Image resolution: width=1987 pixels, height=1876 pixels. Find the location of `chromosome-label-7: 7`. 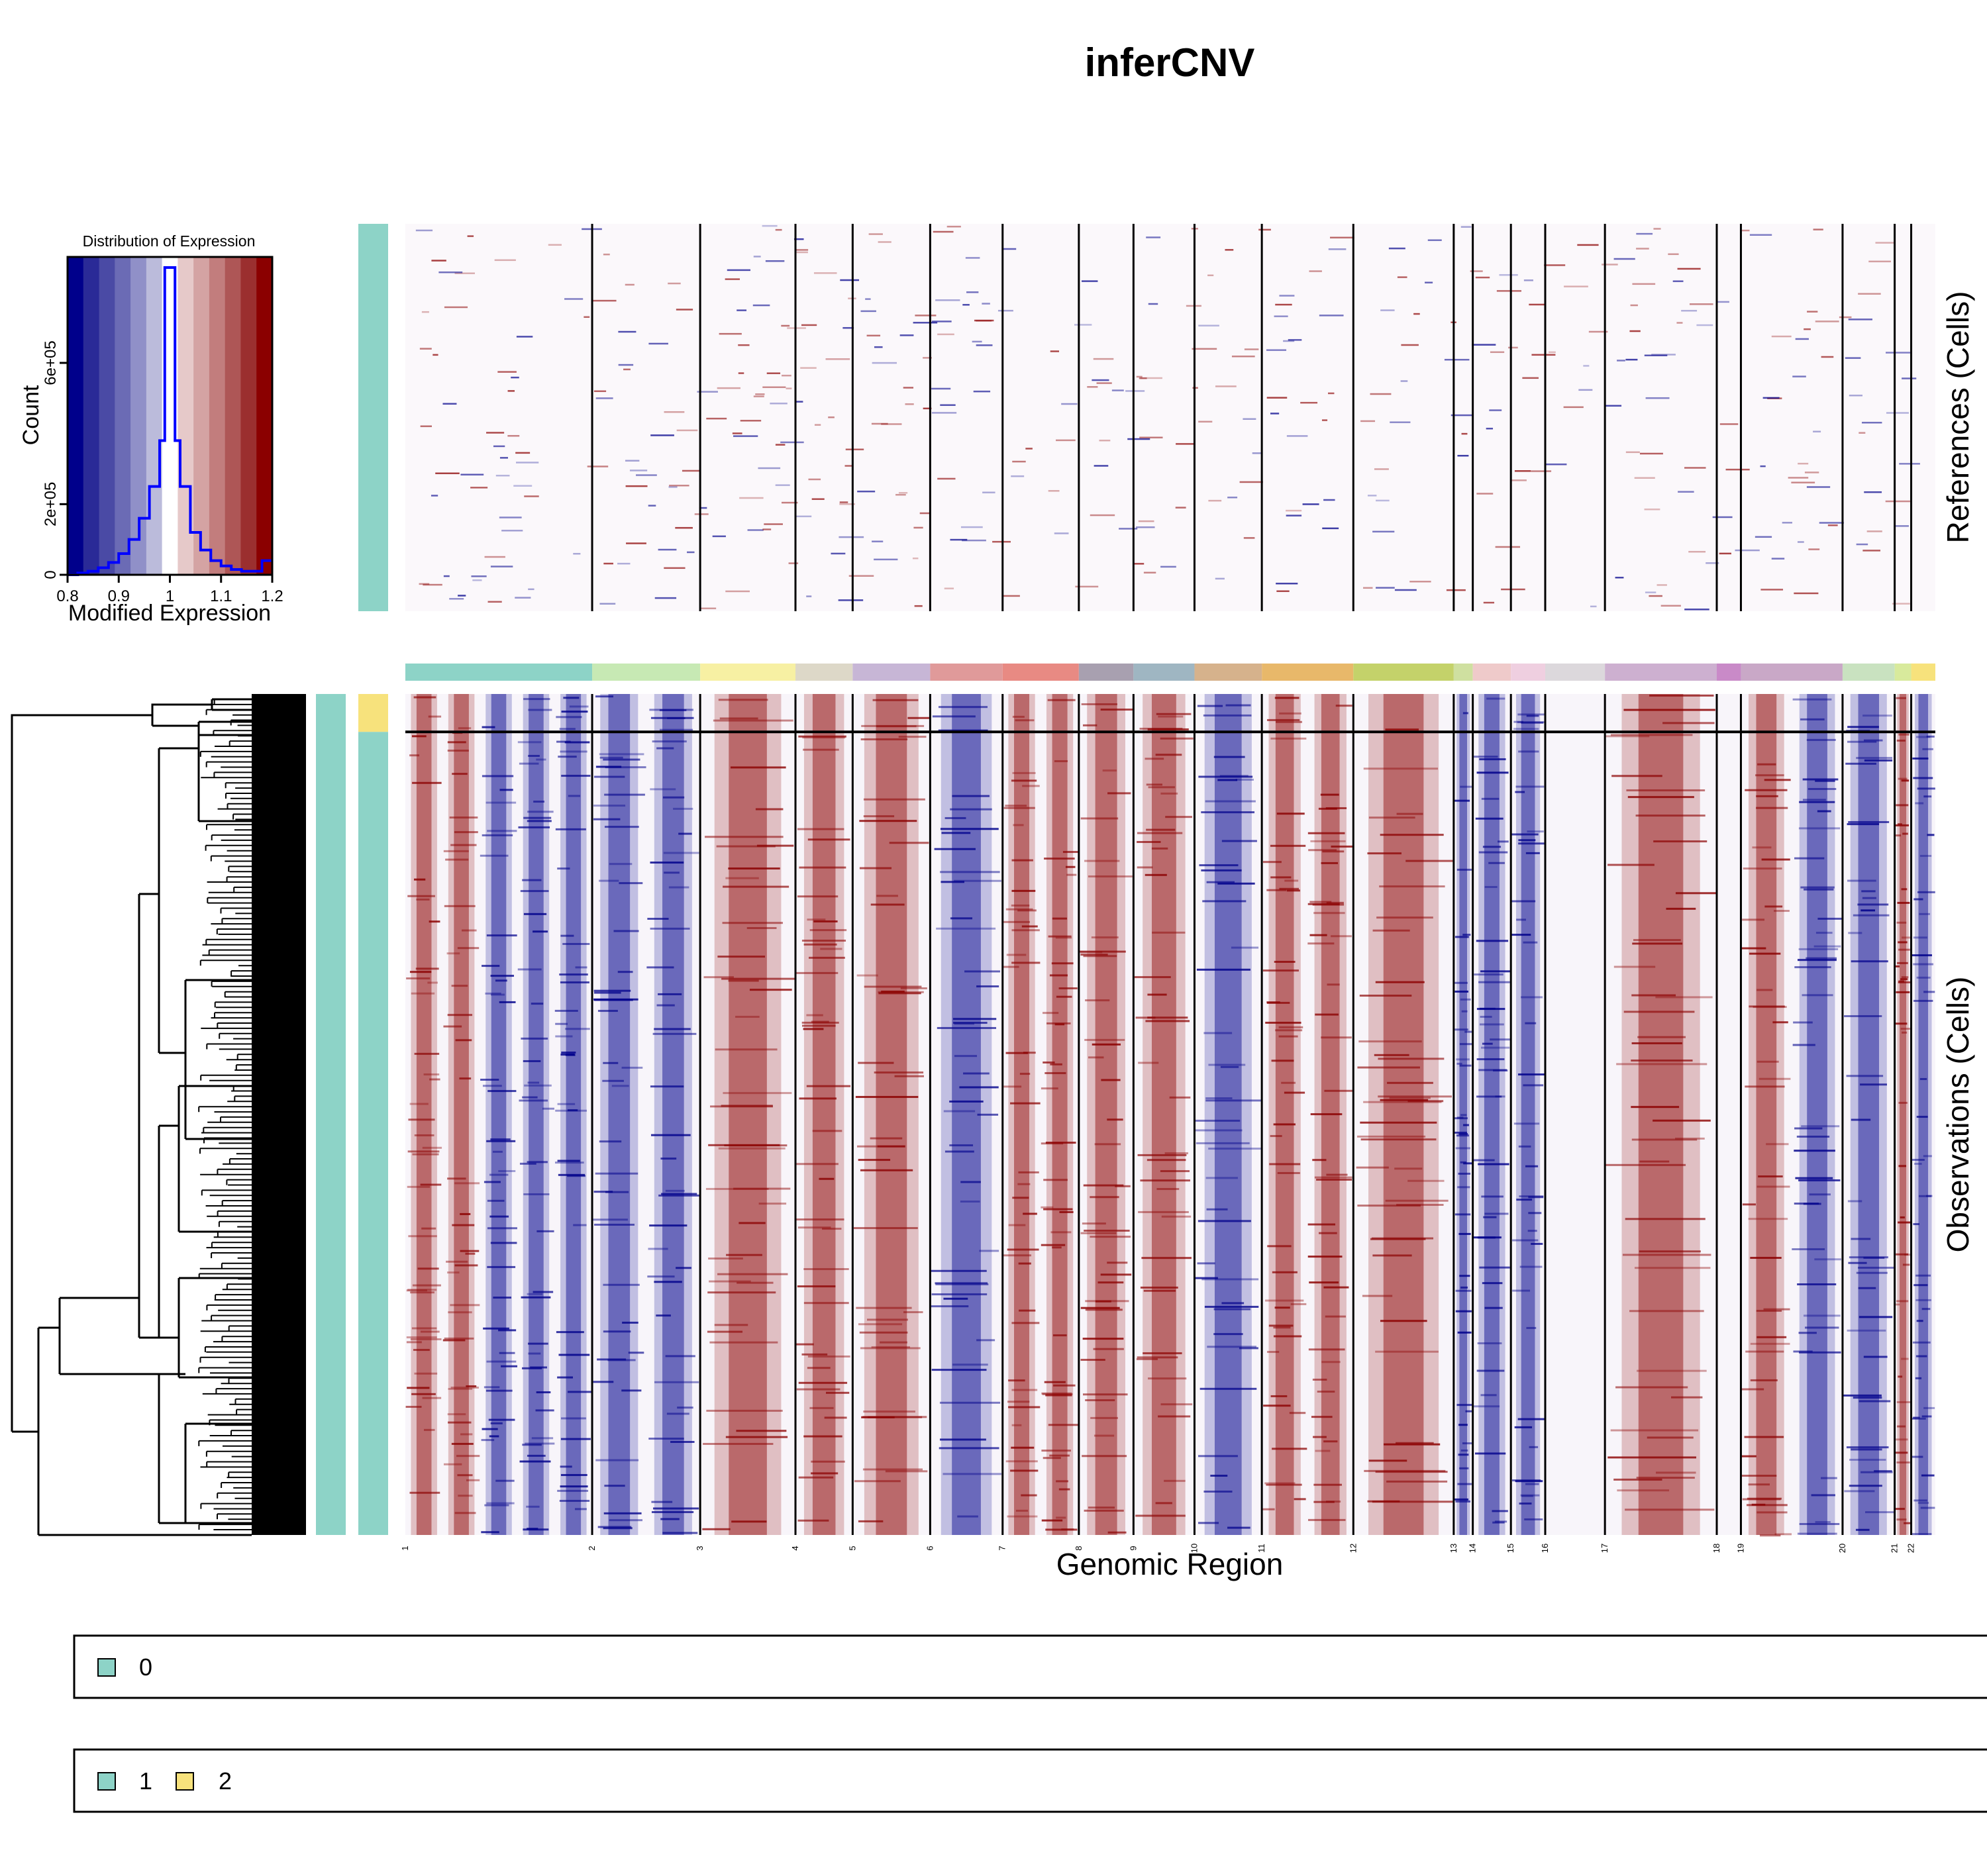

chromosome-label-7: 7 is located at coordinates (1002, 1548).